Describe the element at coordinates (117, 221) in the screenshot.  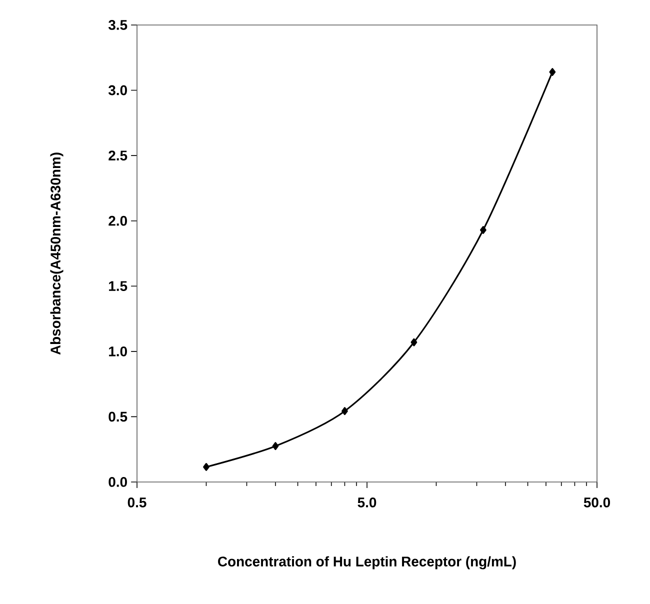
I see `y-tick-label: 2.0` at that location.